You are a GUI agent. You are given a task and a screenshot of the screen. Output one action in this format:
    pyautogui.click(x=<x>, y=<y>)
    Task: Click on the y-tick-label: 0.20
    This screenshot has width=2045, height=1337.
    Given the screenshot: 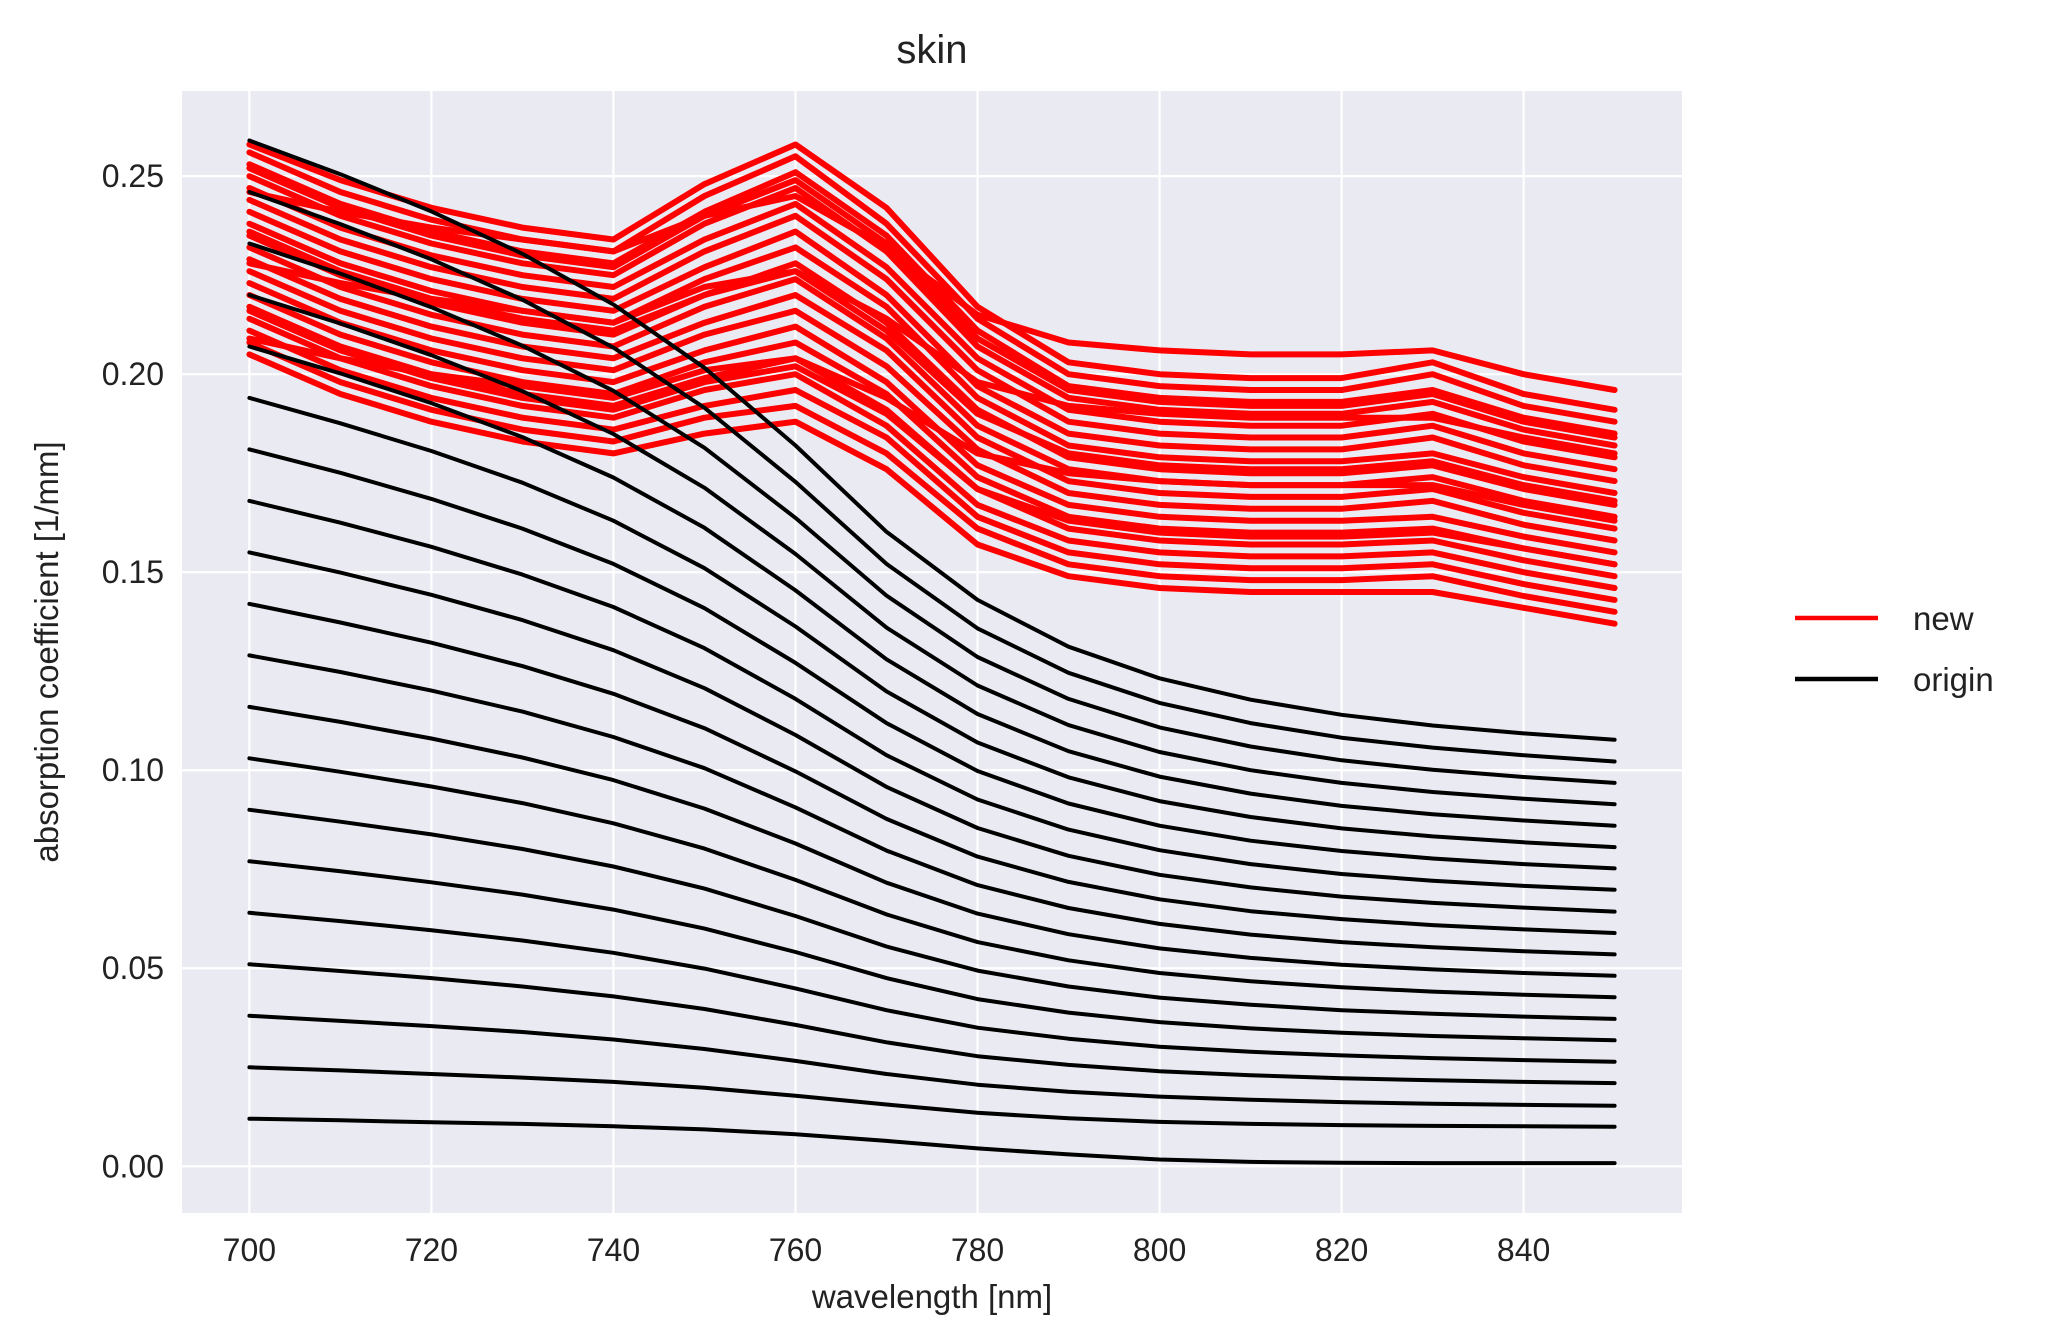 What is the action you would take?
    pyautogui.click(x=133, y=374)
    